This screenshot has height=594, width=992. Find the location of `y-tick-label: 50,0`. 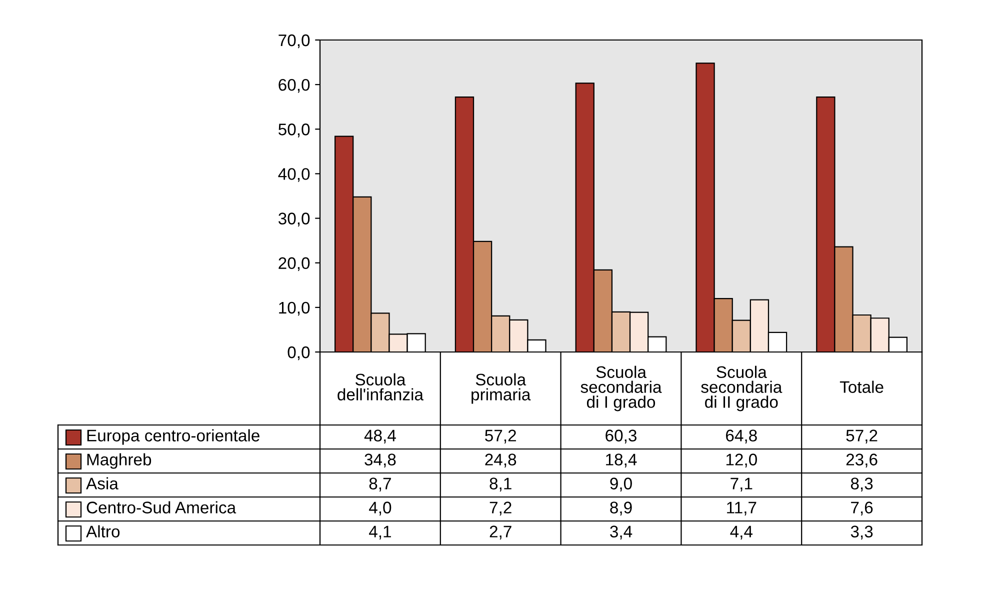

y-tick-label: 50,0 is located at coordinates (294, 131).